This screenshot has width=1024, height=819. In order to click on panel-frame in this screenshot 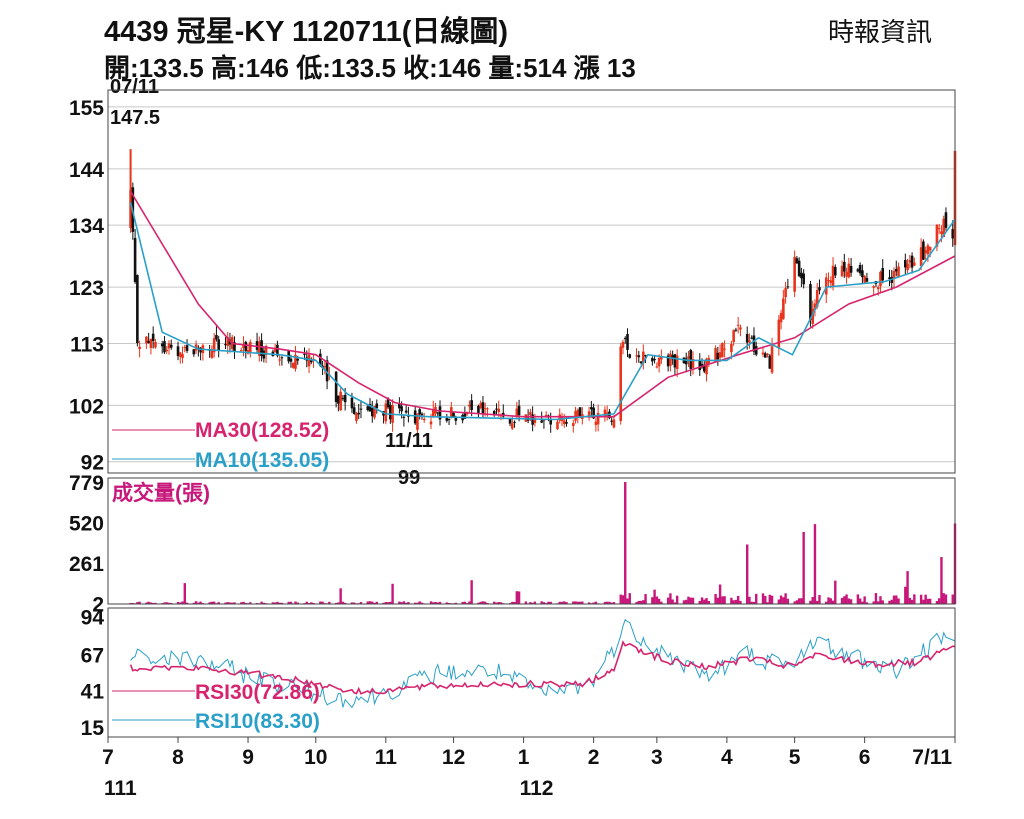, I will do `click(531, 541)`.